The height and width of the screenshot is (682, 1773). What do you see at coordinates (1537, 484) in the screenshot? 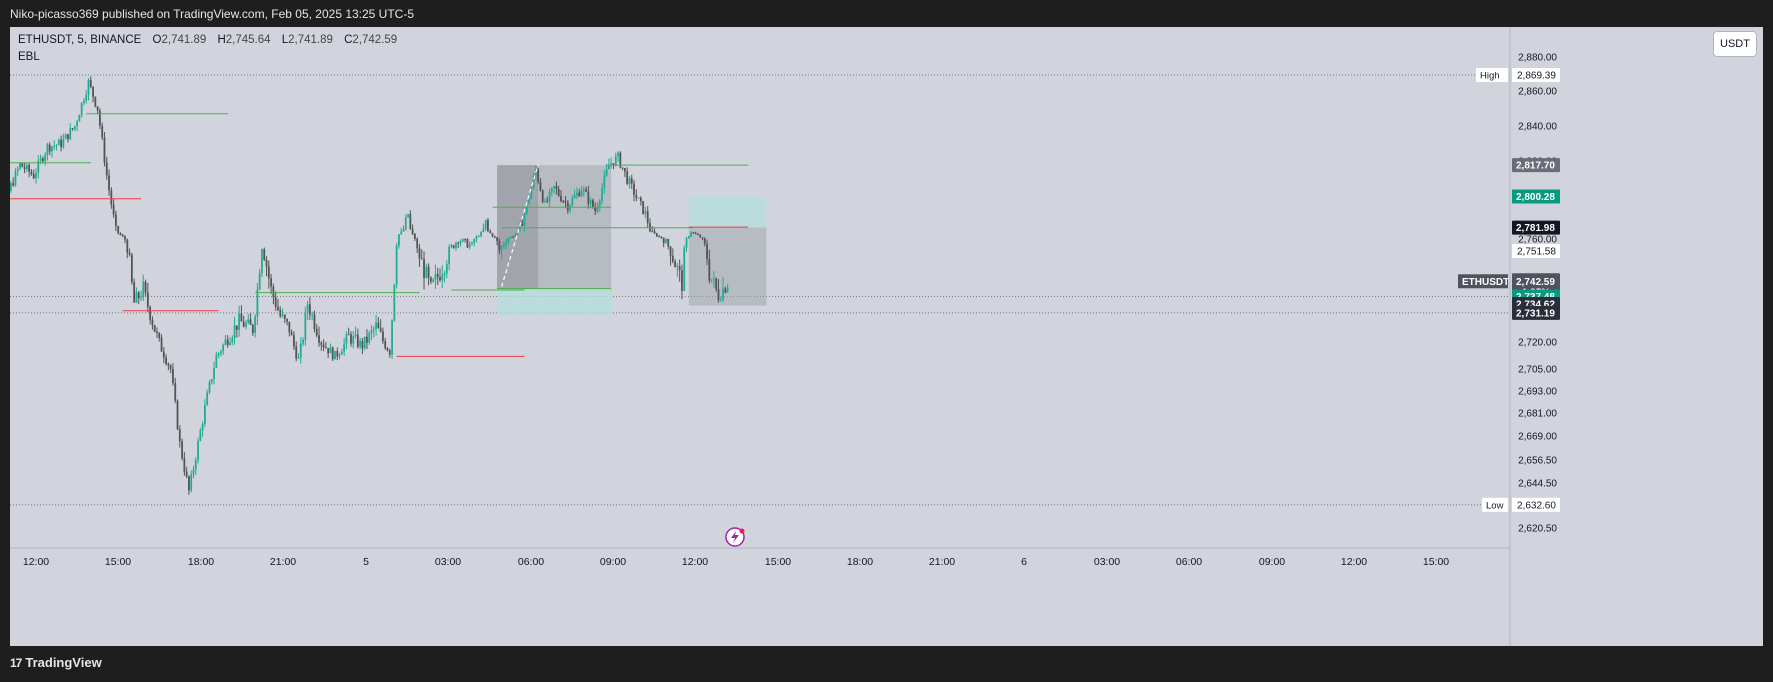
I see `price-tick-label: 2,644.50` at bounding box center [1537, 484].